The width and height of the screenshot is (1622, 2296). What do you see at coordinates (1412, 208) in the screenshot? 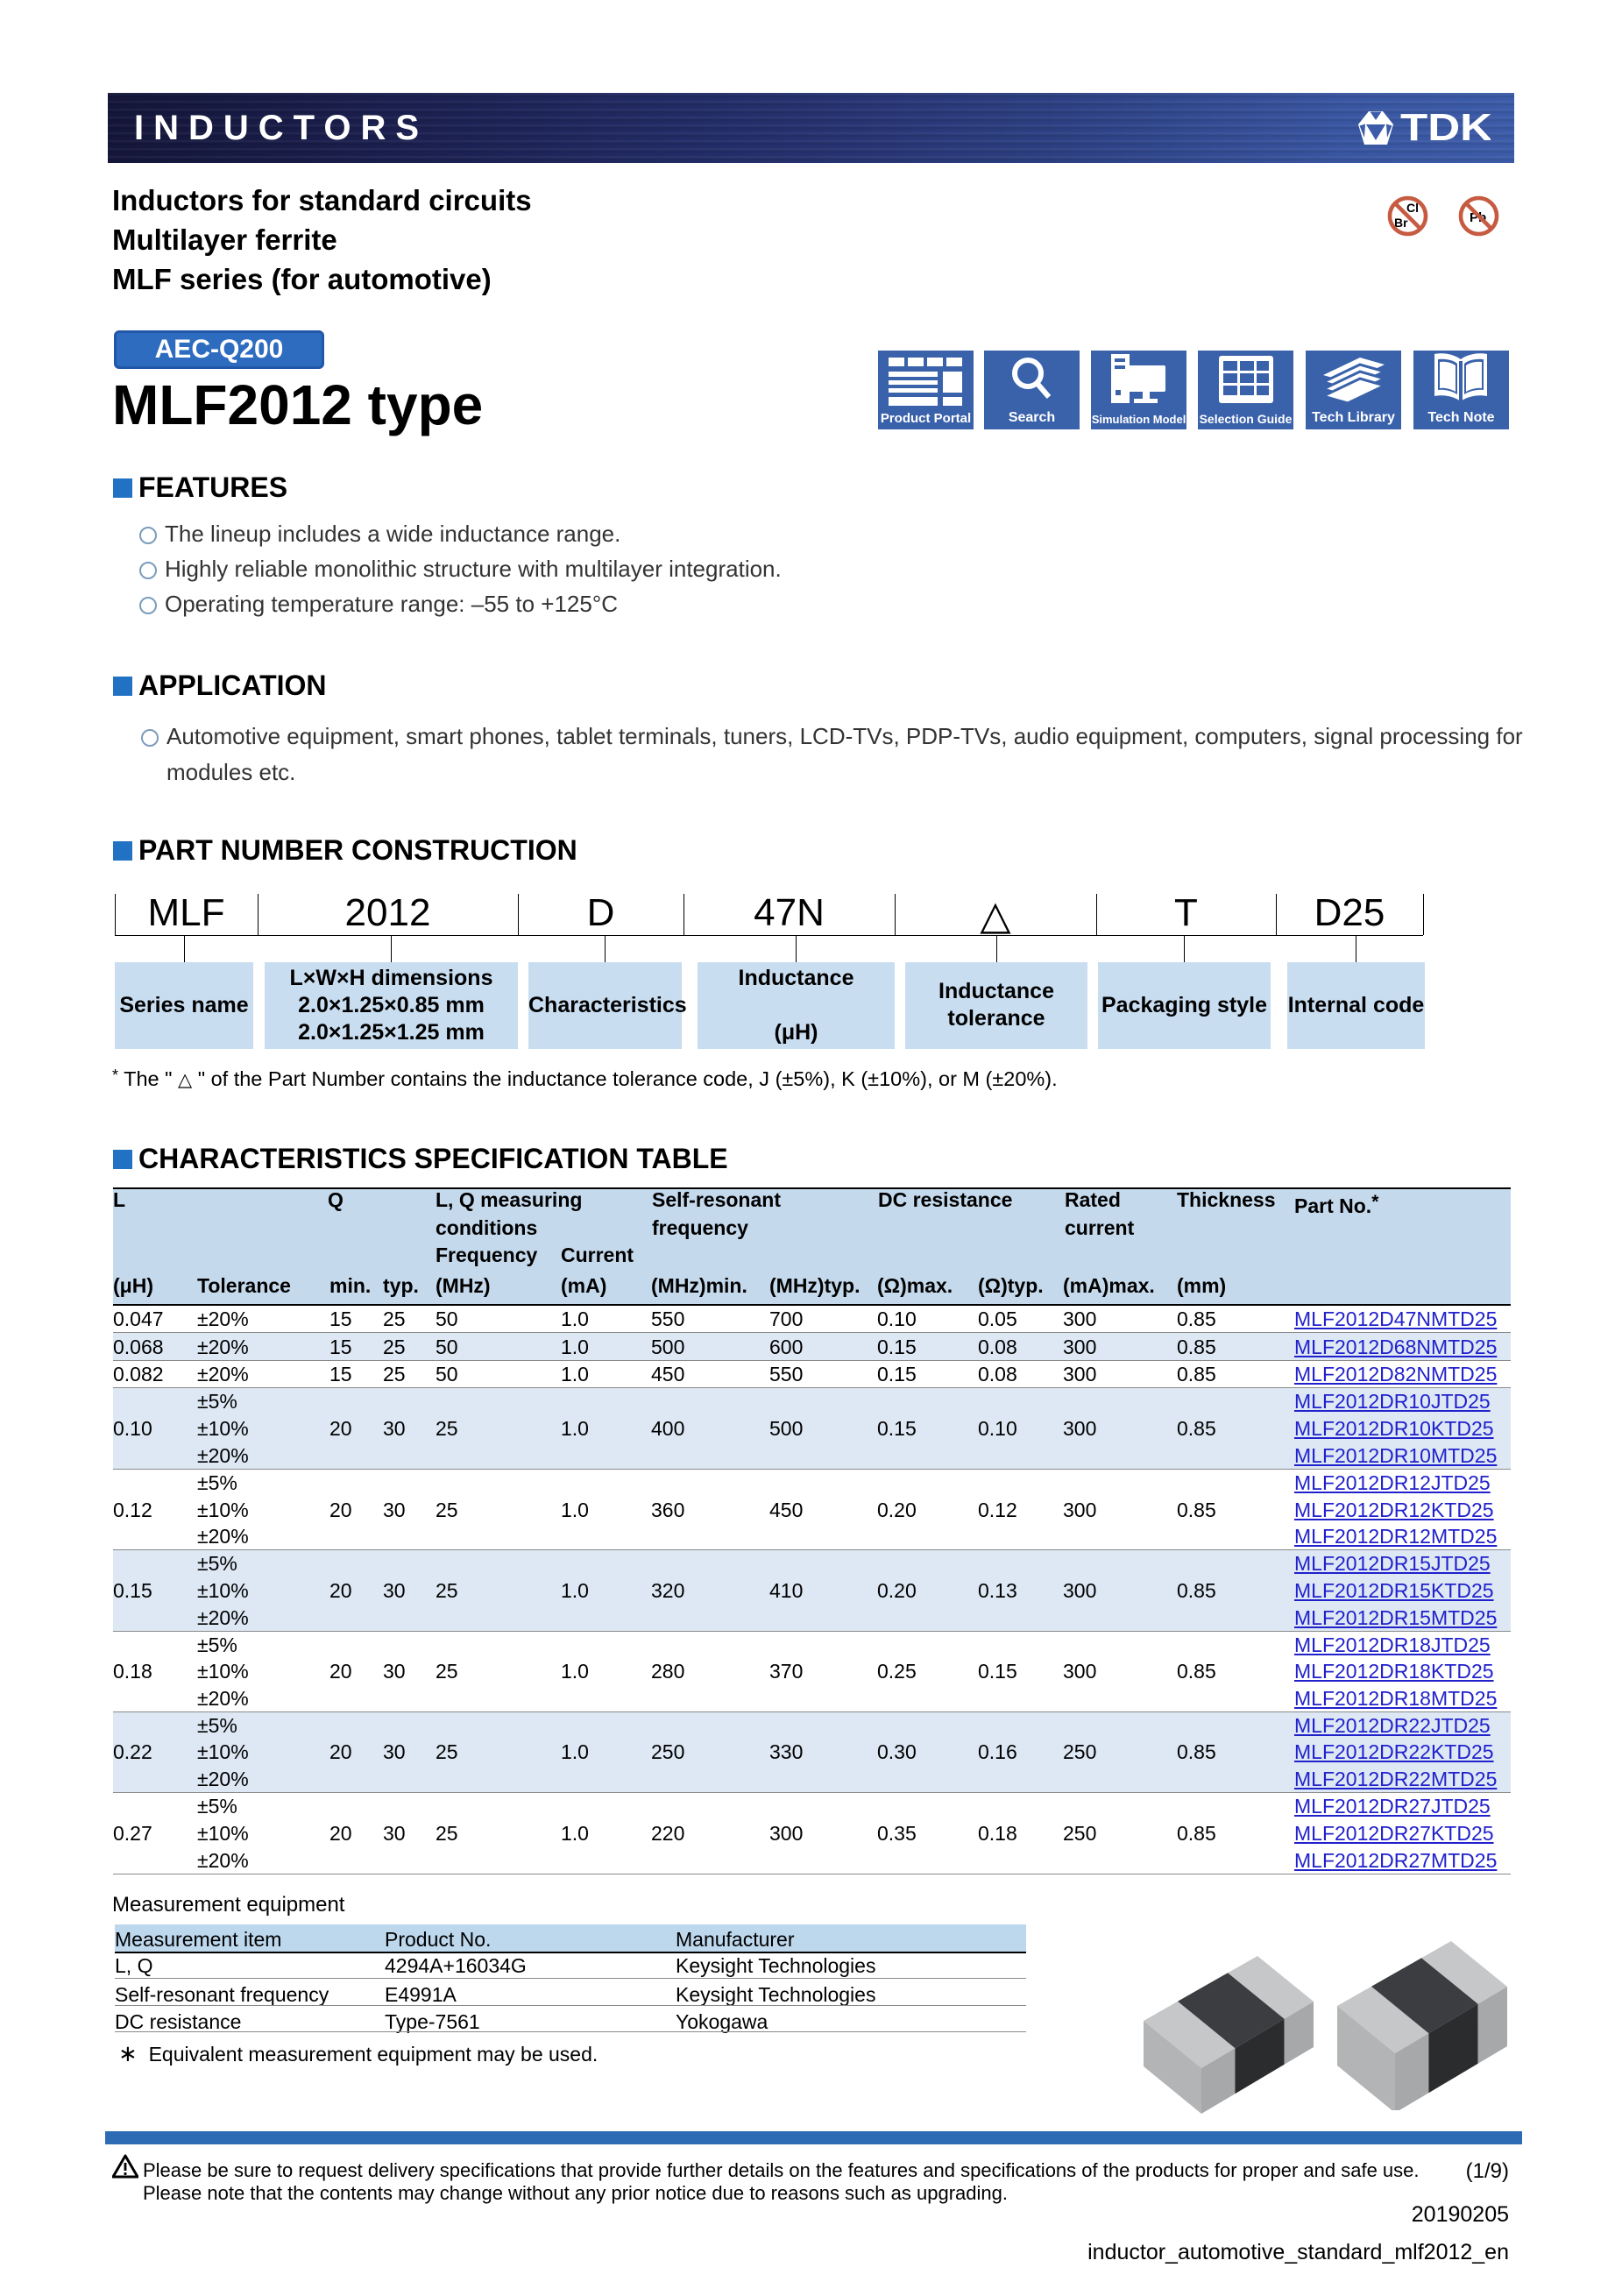
I see `svg-text: Cl` at bounding box center [1412, 208].